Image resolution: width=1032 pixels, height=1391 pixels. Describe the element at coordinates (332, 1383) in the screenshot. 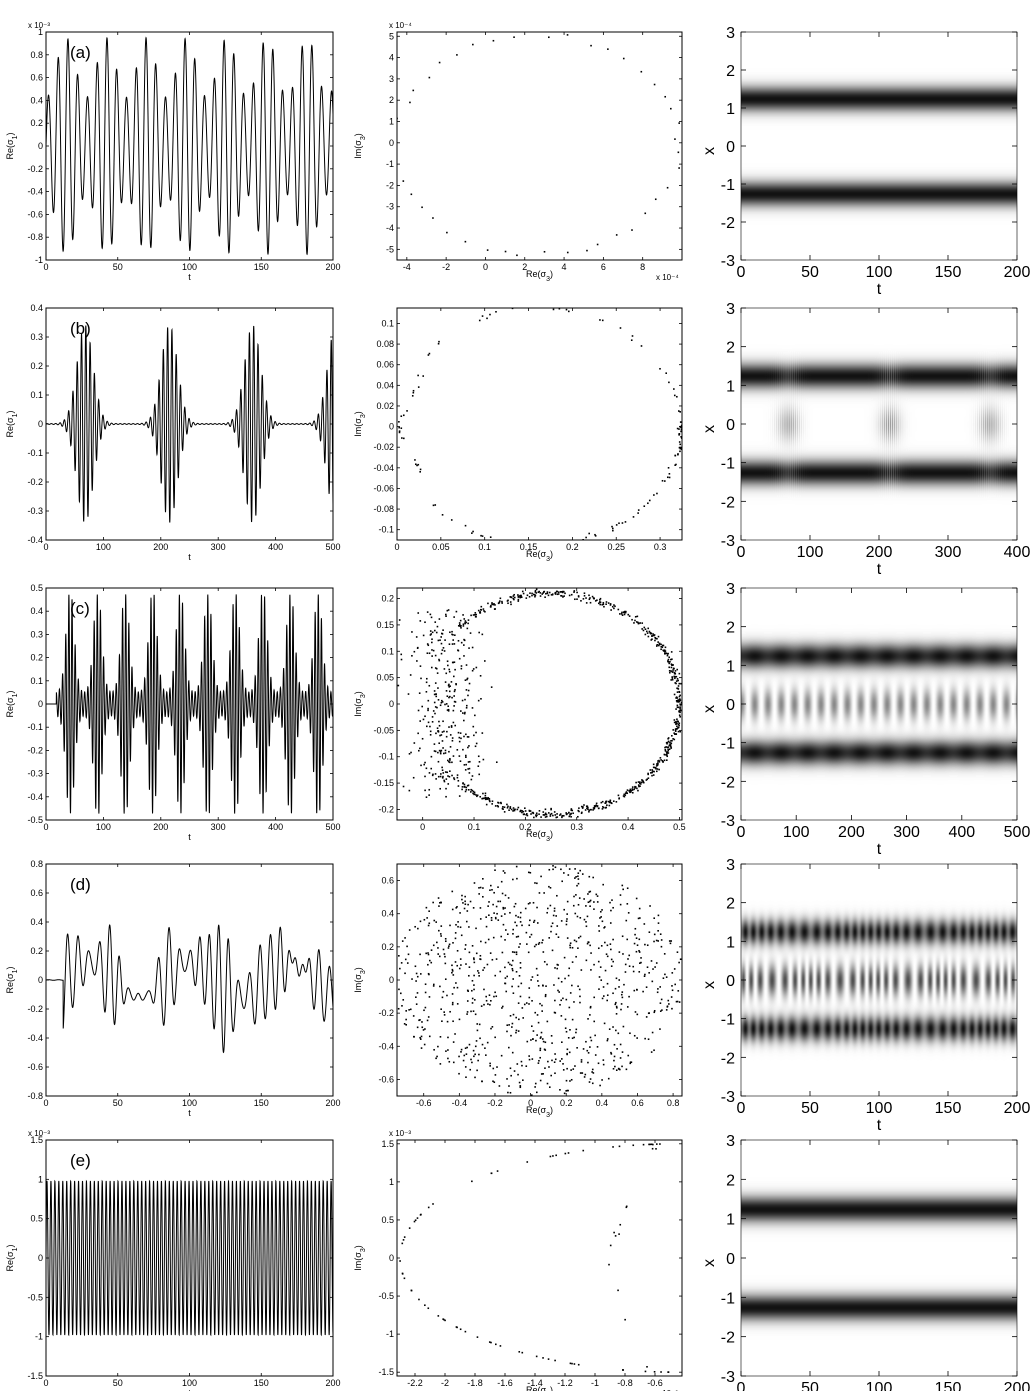

I see `x-tick-label: 200` at that location.